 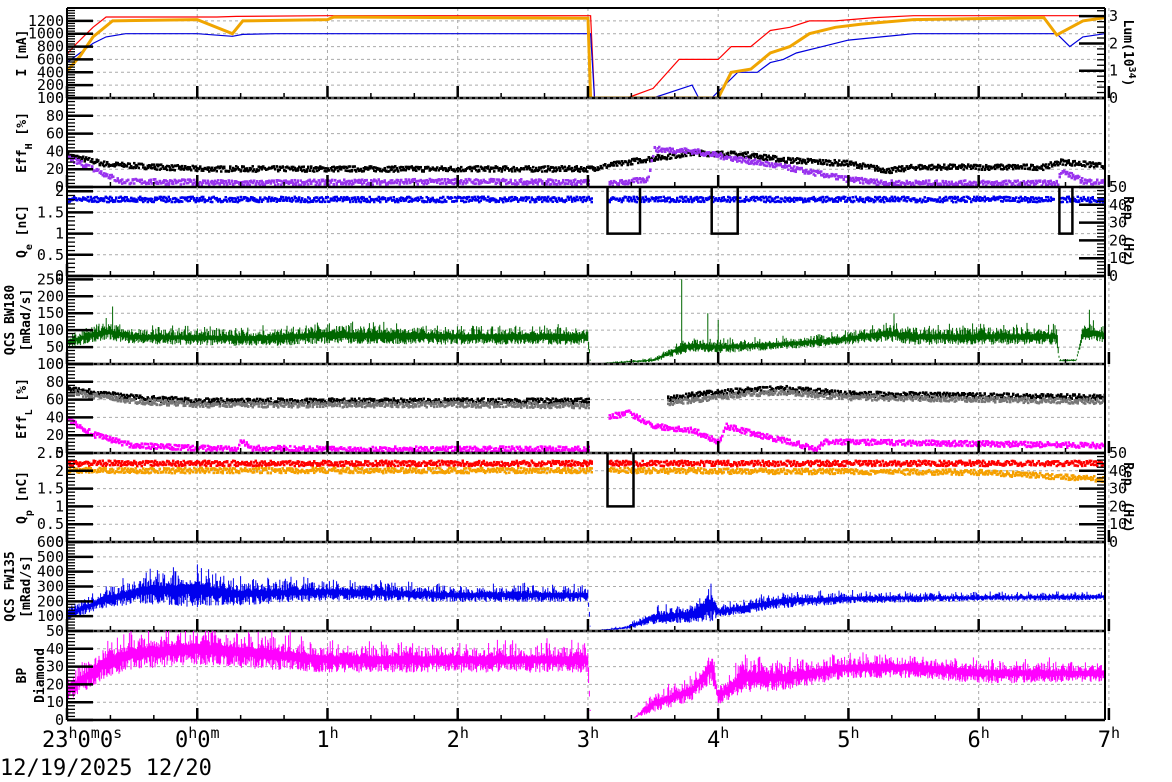 I want to click on y-tick-label: 30, so click(x=55, y=667).